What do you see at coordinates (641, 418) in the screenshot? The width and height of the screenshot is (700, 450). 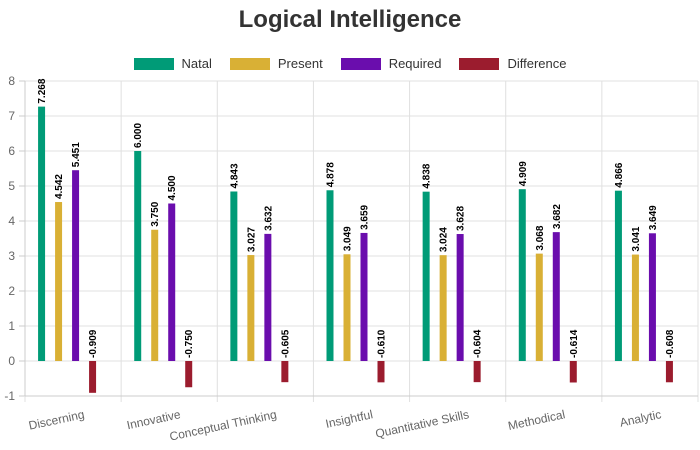 I see `category-label: Analytic` at bounding box center [641, 418].